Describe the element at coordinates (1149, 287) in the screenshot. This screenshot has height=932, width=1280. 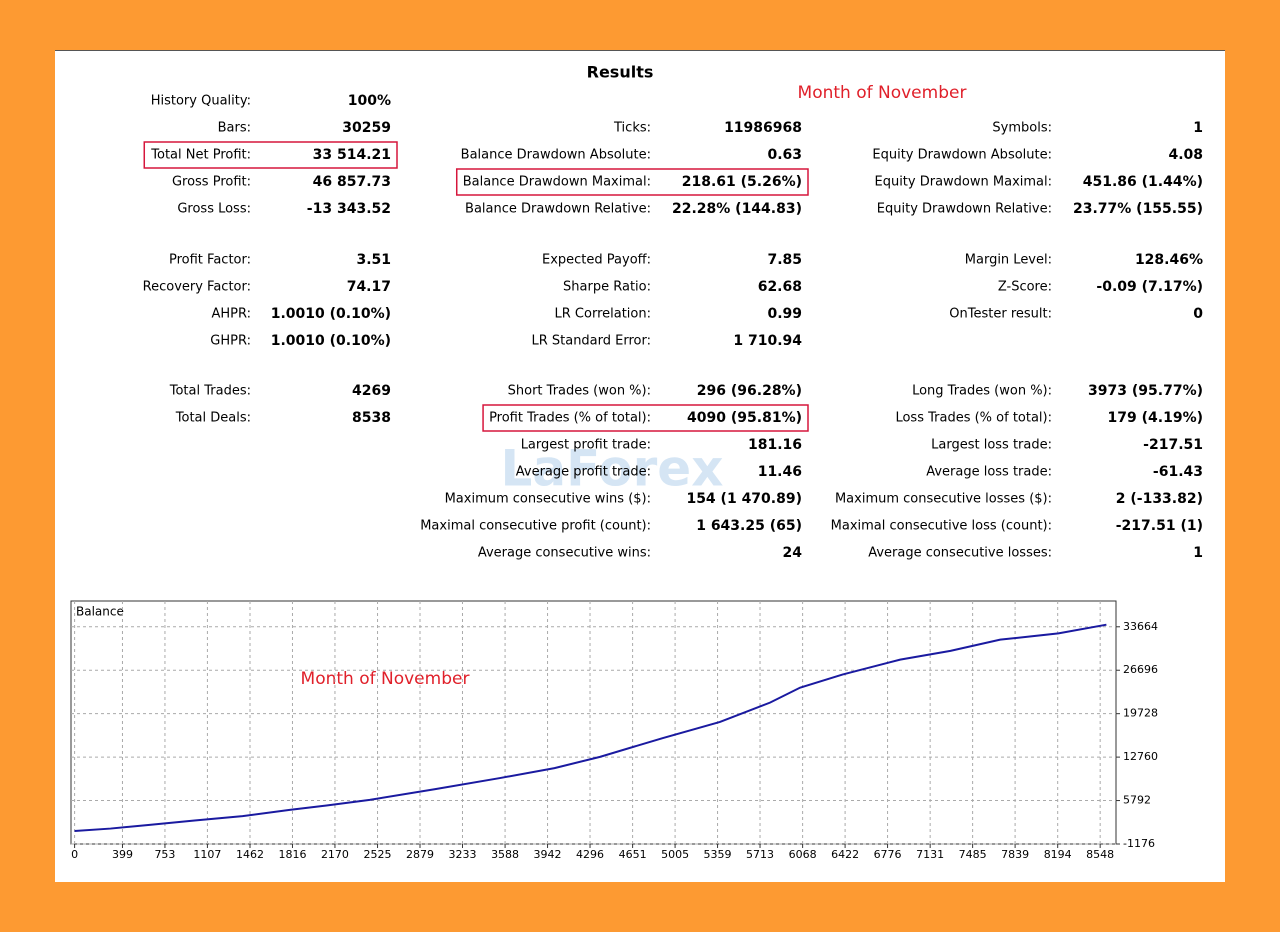
I see `stat-value: -0.09 (7.17%)` at that location.